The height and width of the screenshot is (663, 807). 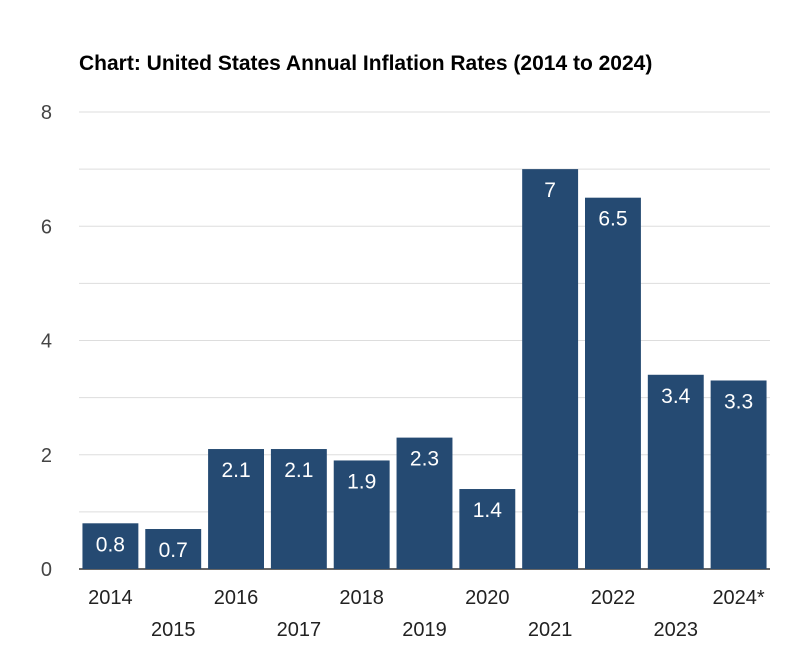 I want to click on y-tick-label: 8, so click(x=46, y=113).